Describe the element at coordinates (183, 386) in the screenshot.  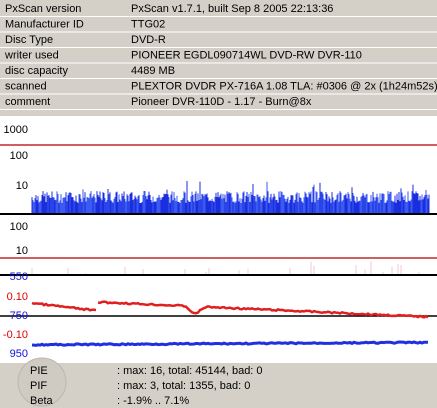
I see `stat-value: : max: 3, total: 1355, bad: 0` at that location.